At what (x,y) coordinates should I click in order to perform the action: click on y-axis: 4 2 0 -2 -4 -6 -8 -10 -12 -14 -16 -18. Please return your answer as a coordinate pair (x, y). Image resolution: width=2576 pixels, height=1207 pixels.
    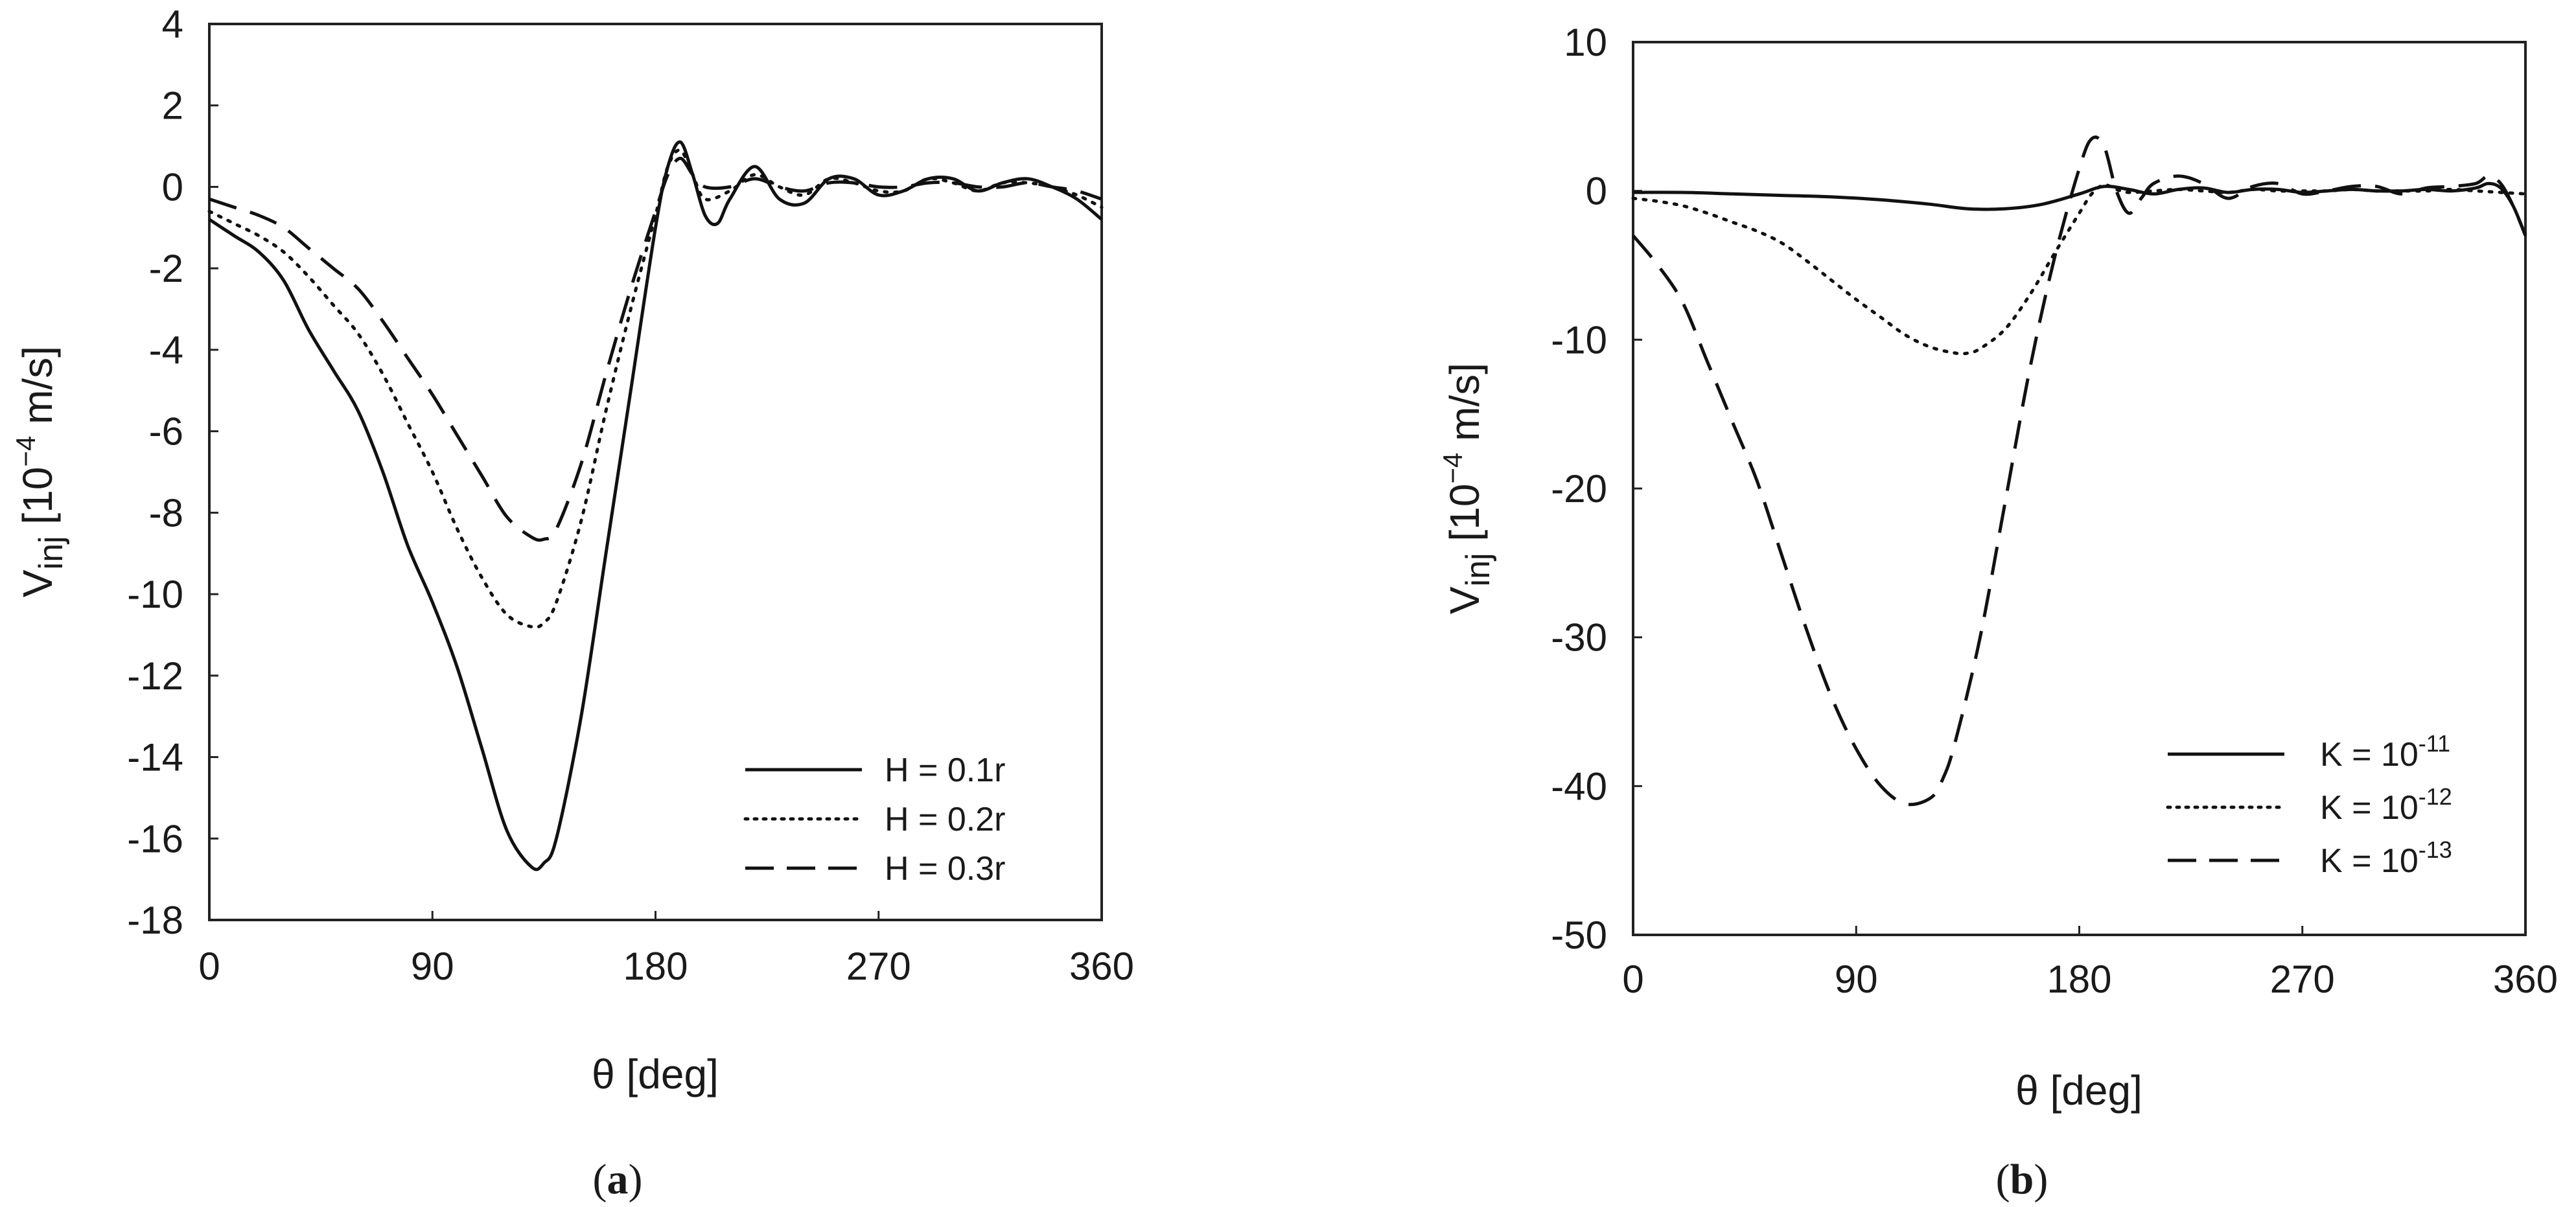
    Looking at the image, I should click on (173, 472).